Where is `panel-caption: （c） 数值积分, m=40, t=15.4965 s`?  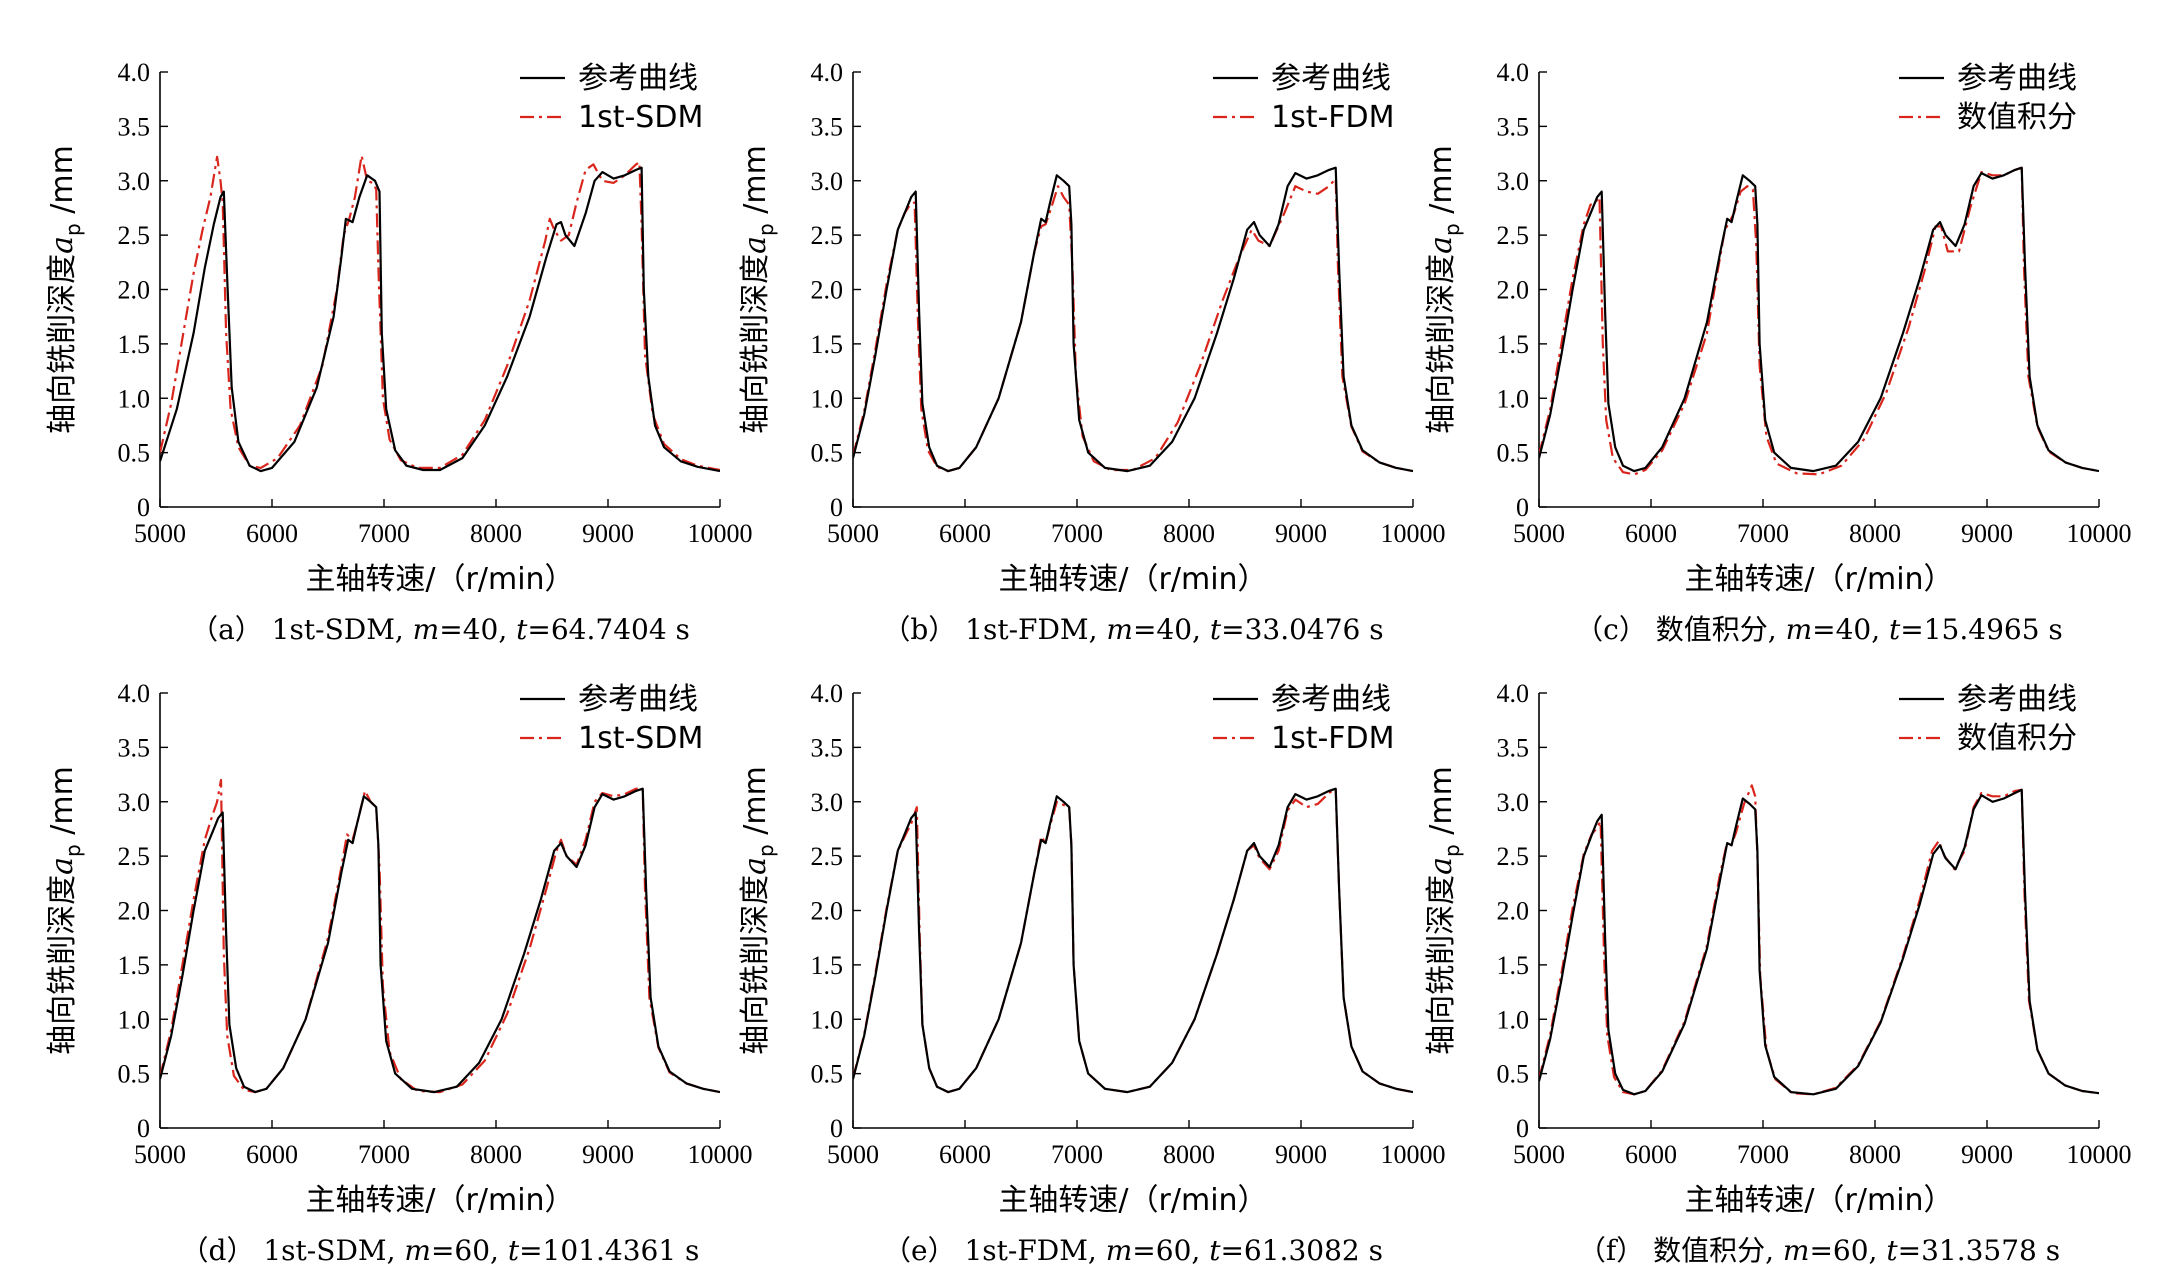 panel-caption: （c） 数值积分, m=40, t=15.4965 s is located at coordinates (1819, 629).